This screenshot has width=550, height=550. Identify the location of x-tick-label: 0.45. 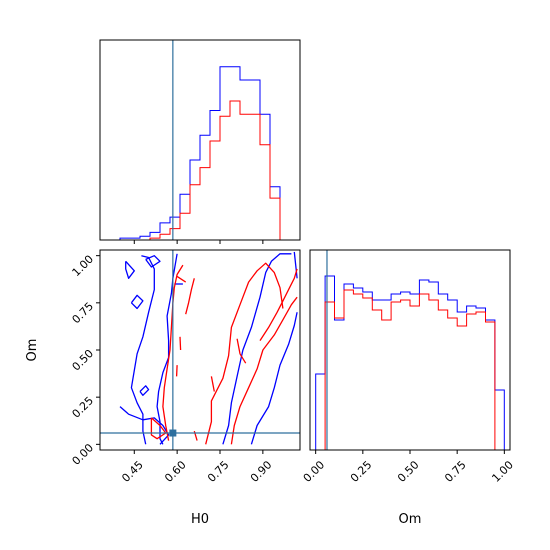
(132, 471).